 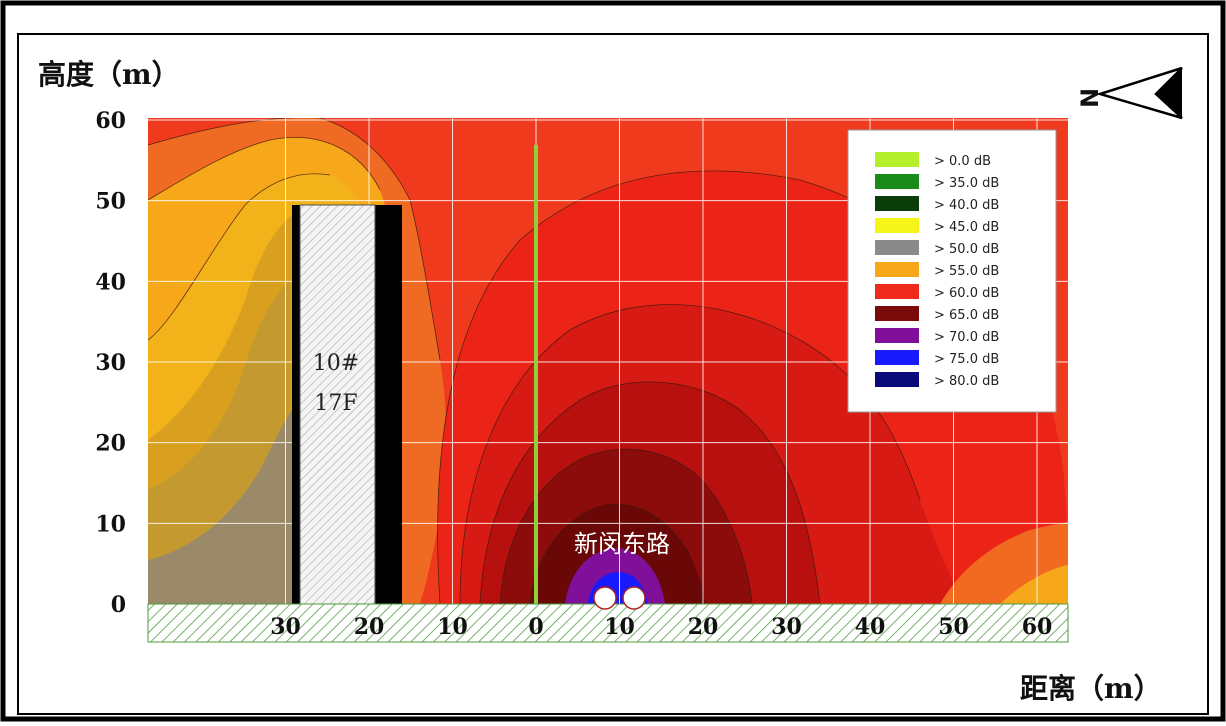 I want to click on legend-label: > 50.0 dB, so click(x=966, y=249).